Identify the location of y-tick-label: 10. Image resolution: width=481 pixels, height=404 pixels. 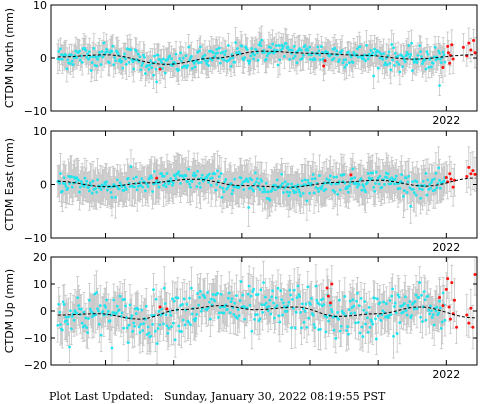
(40, 131).